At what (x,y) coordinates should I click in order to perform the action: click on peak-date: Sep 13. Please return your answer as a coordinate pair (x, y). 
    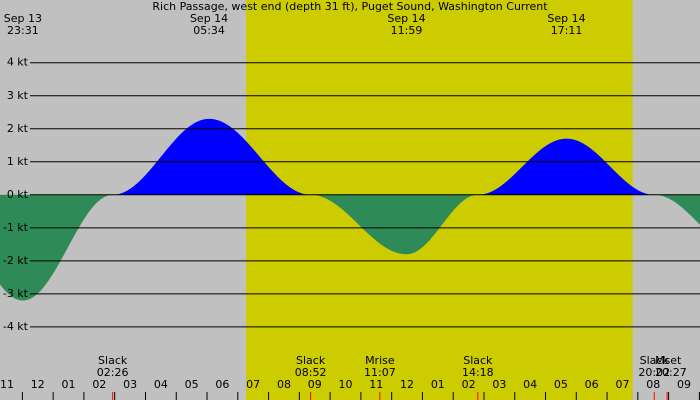
    Looking at the image, I should click on (23, 18).